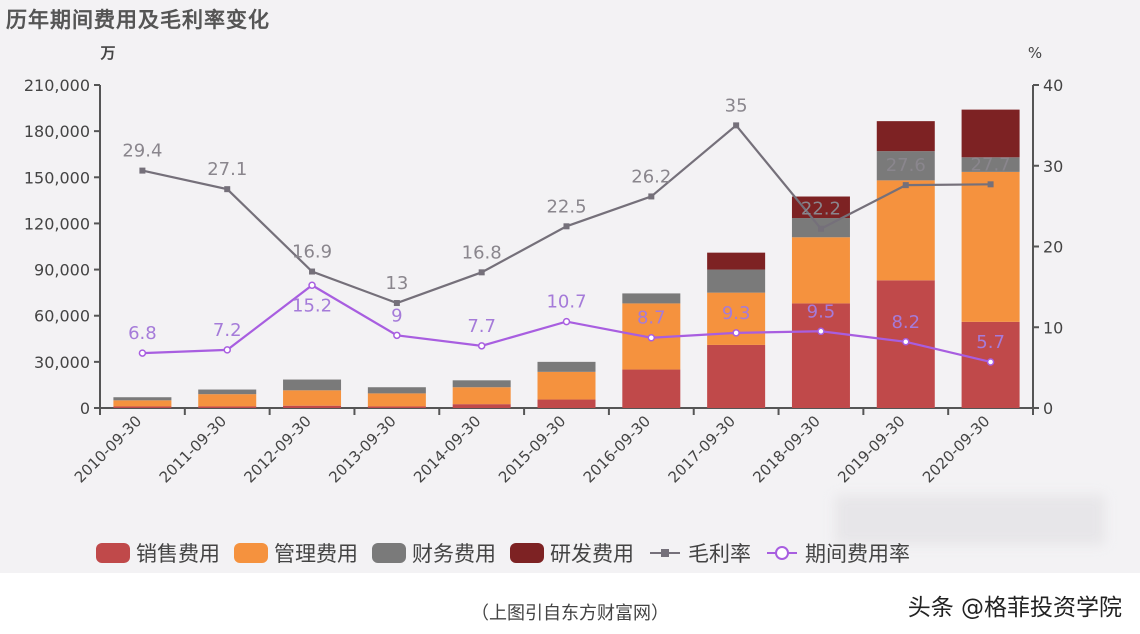  What do you see at coordinates (481, 326) in the screenshot?
I see `expense-ratio-label: 7.7` at bounding box center [481, 326].